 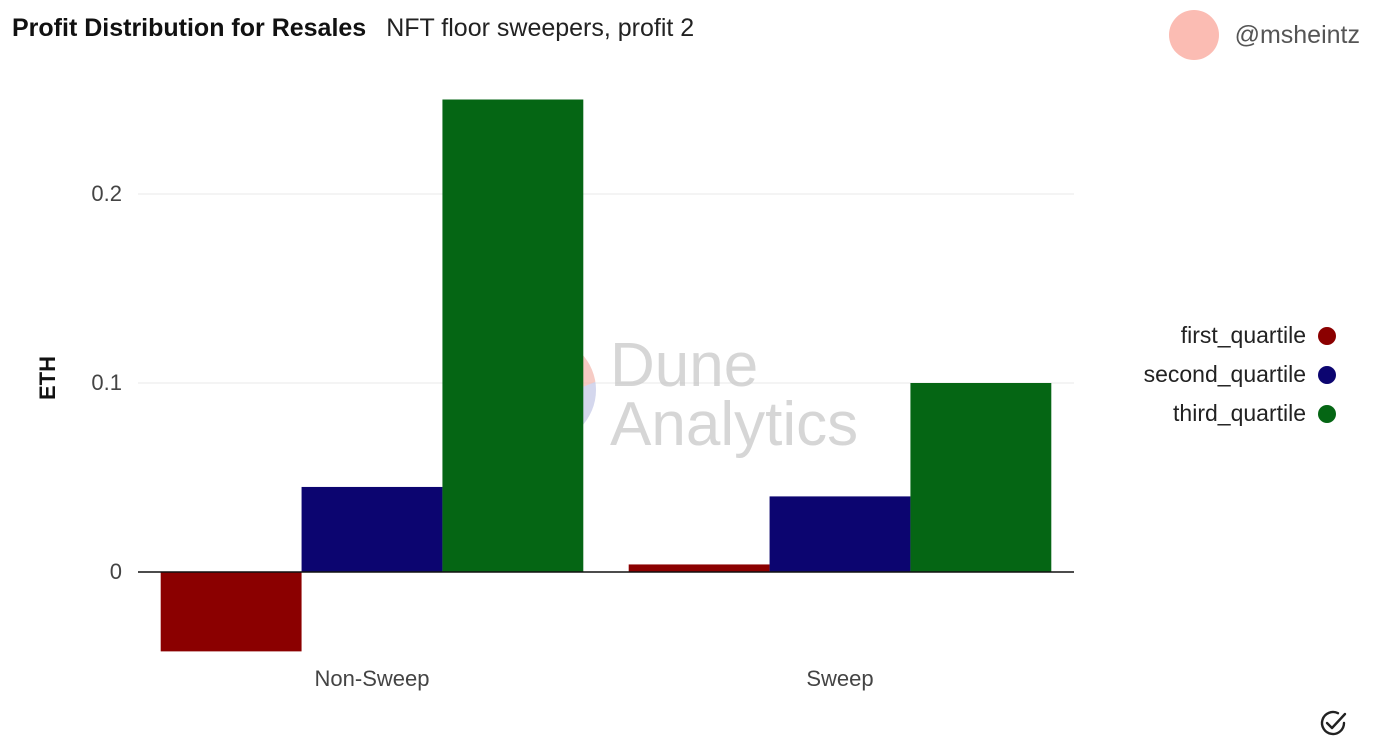 I want to click on user-badge: @msheintz, so click(x=1264, y=35).